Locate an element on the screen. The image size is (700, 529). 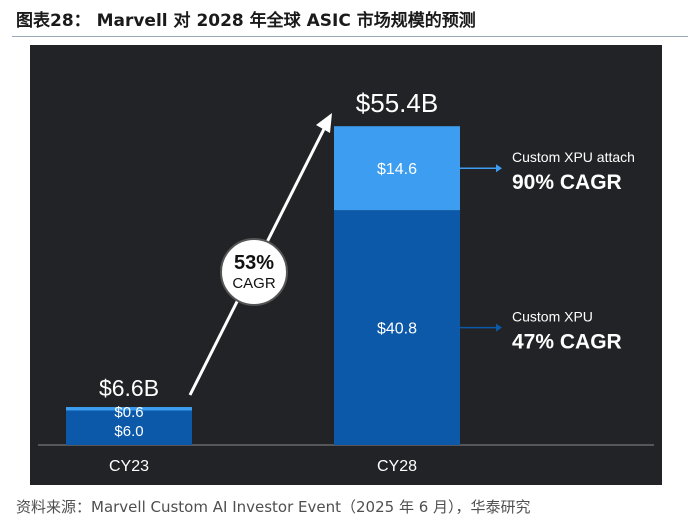
data-label-custom-xpu: $40.8 is located at coordinates (397, 329).